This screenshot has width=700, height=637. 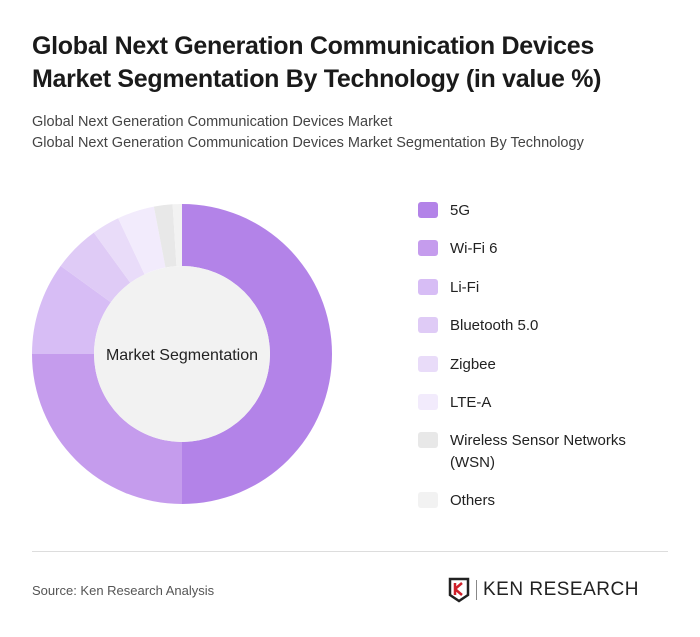 I want to click on legend-label: 5G, so click(x=460, y=210).